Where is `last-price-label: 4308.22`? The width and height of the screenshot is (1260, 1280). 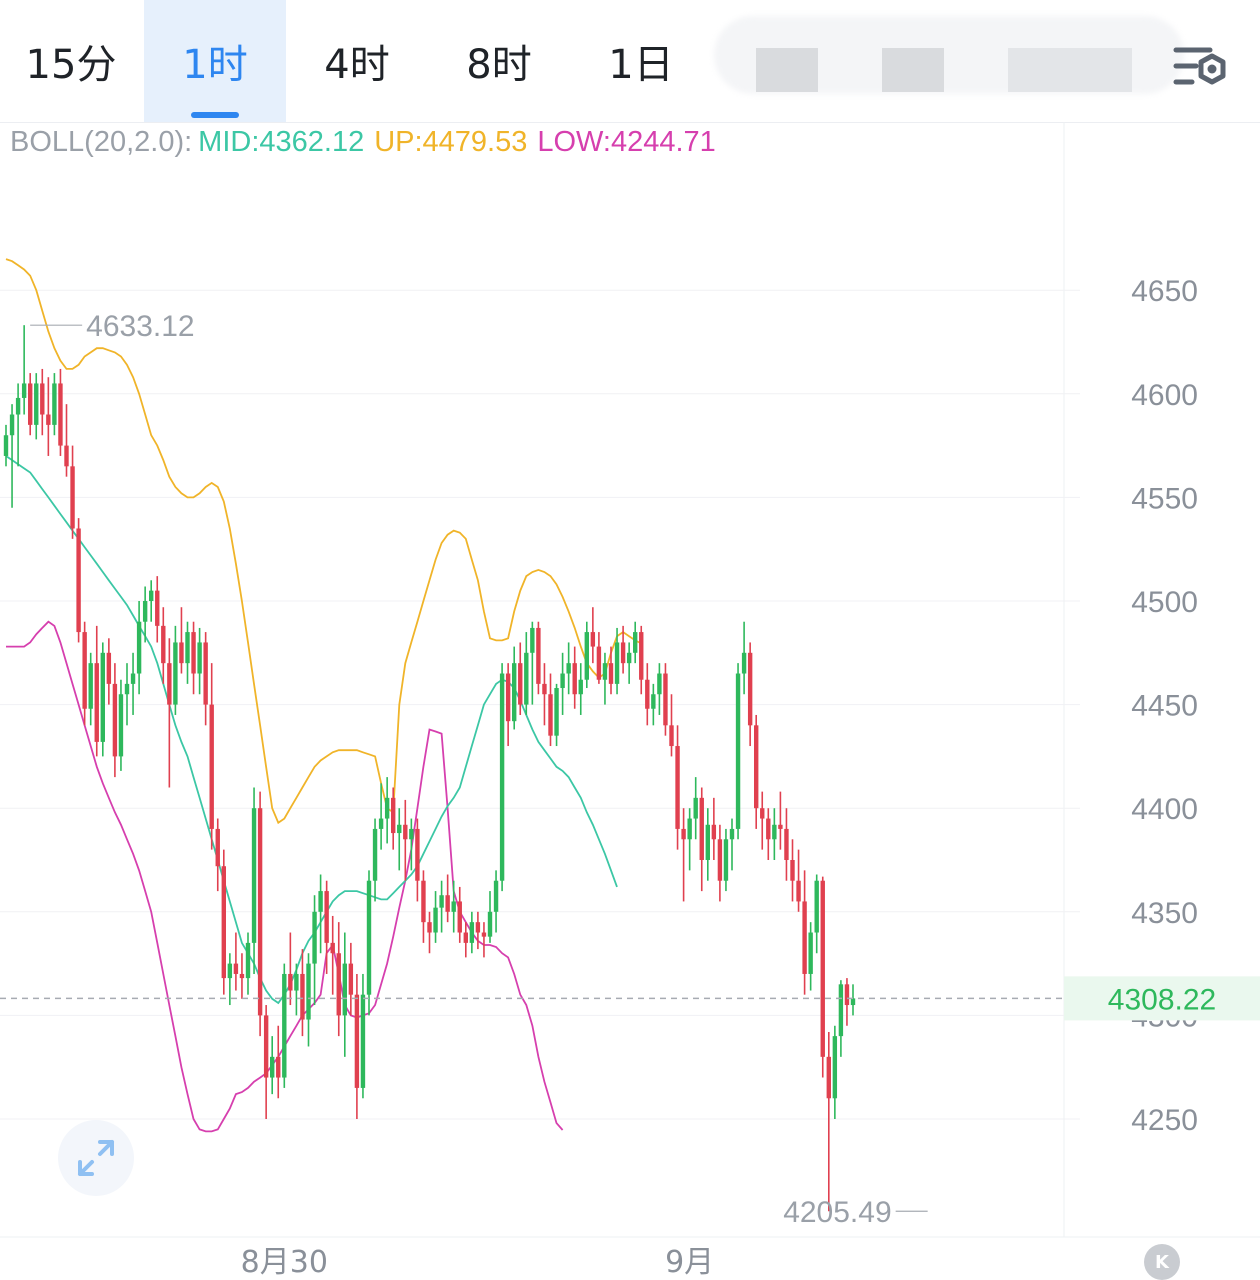
last-price-label: 4308.22 is located at coordinates (1162, 999).